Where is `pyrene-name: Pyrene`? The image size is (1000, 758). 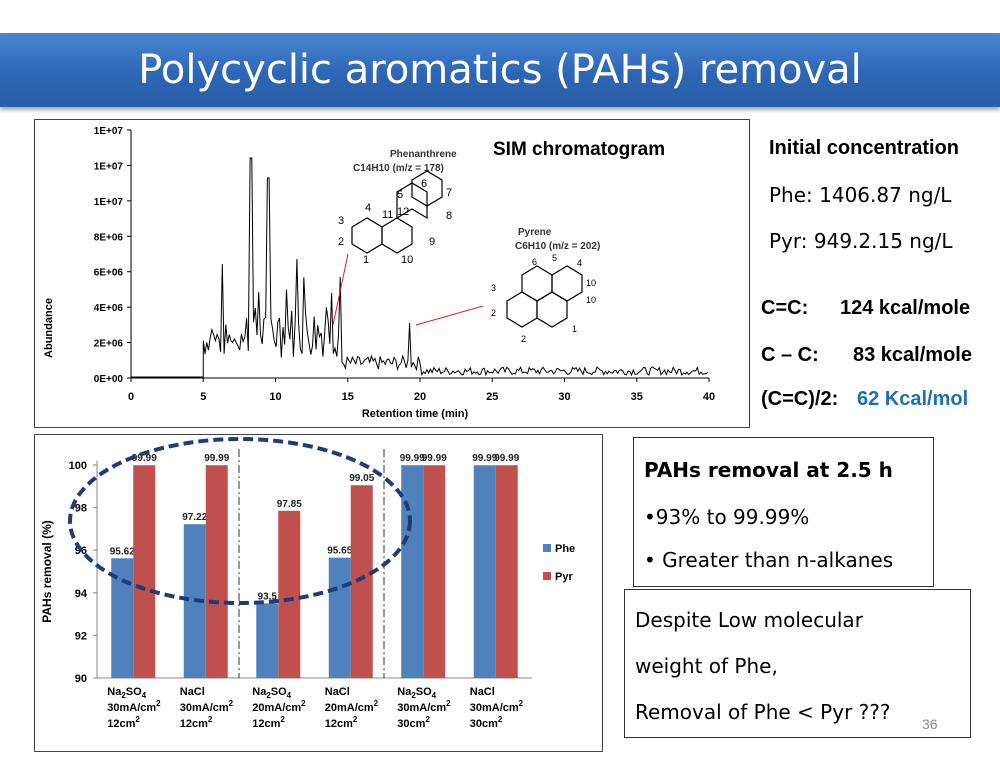 pyrene-name: Pyrene is located at coordinates (535, 232).